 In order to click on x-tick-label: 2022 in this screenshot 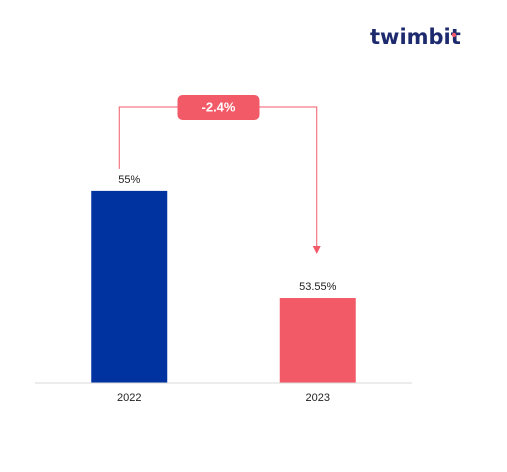, I will do `click(129, 398)`.